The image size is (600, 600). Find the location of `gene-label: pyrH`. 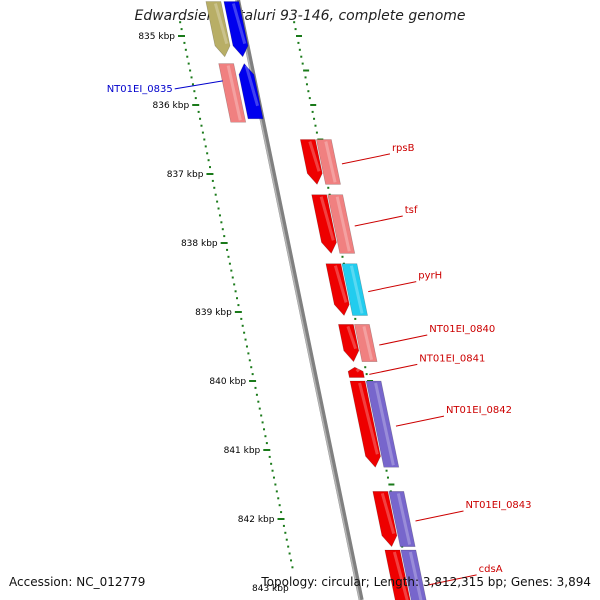

gene-label: pyrH is located at coordinates (430, 276).